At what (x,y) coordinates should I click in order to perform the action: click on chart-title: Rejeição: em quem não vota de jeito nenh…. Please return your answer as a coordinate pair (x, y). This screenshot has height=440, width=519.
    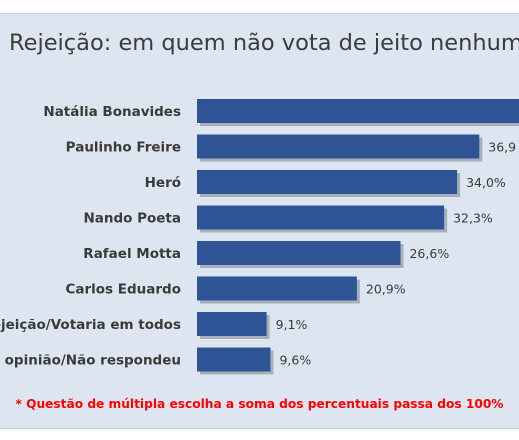
    Looking at the image, I should click on (264, 43).